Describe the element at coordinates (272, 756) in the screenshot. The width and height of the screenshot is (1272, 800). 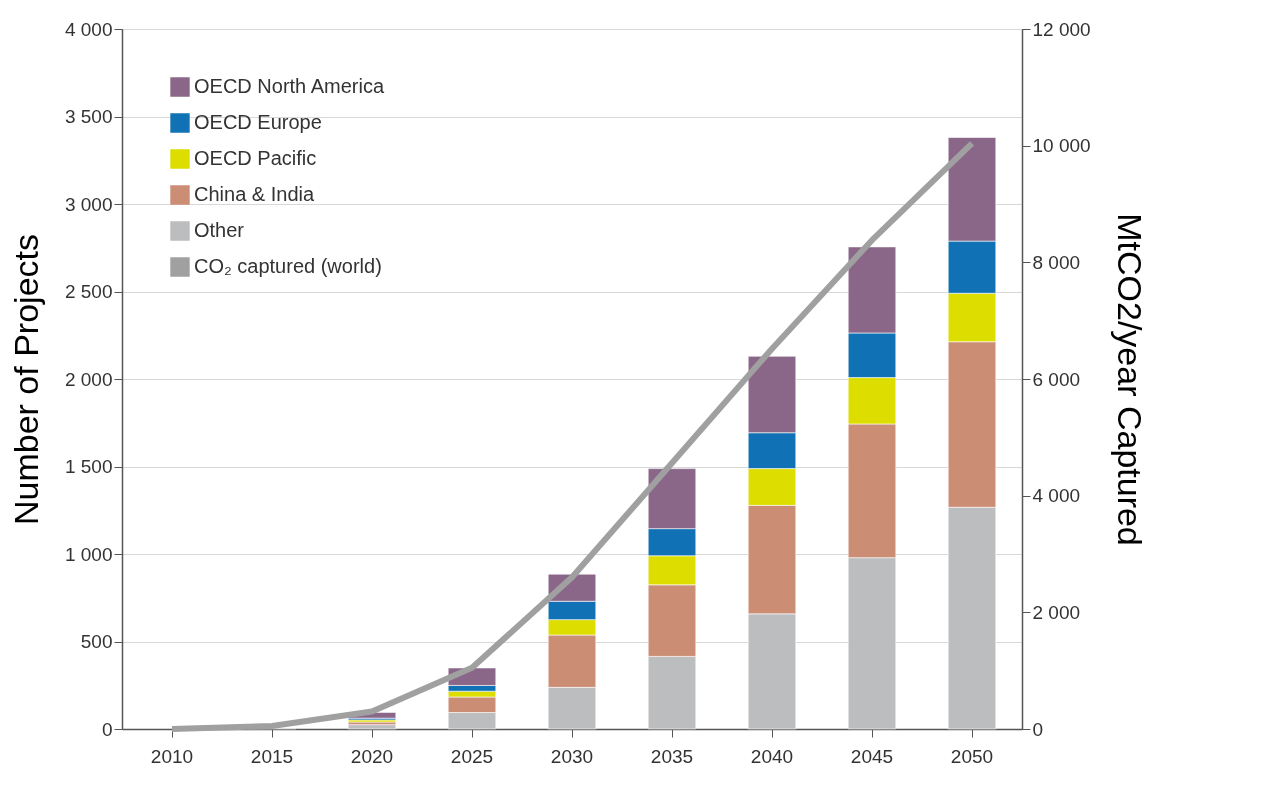
I see `x-tick-label: 2015` at that location.